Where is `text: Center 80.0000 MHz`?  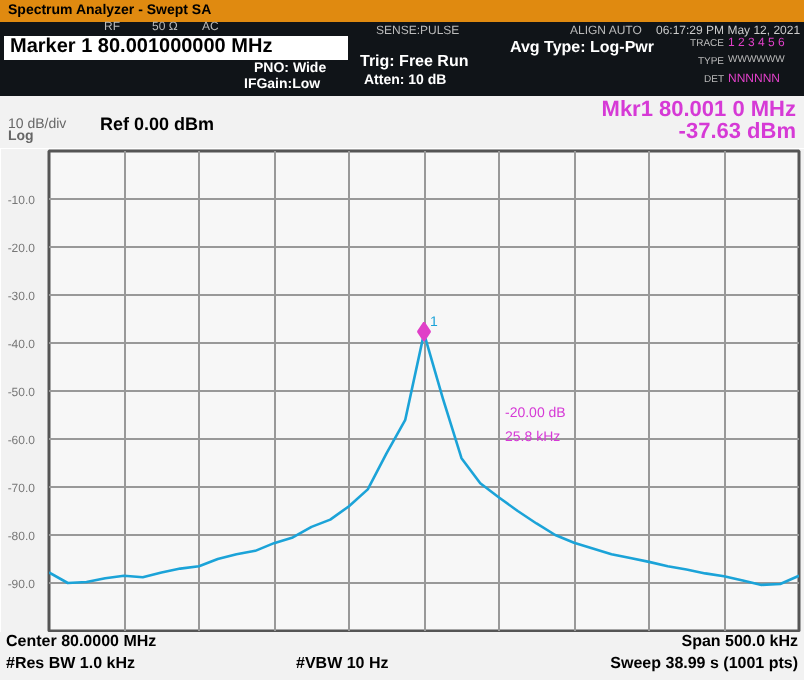
text: Center 80.0000 MHz is located at coordinates (81, 642).